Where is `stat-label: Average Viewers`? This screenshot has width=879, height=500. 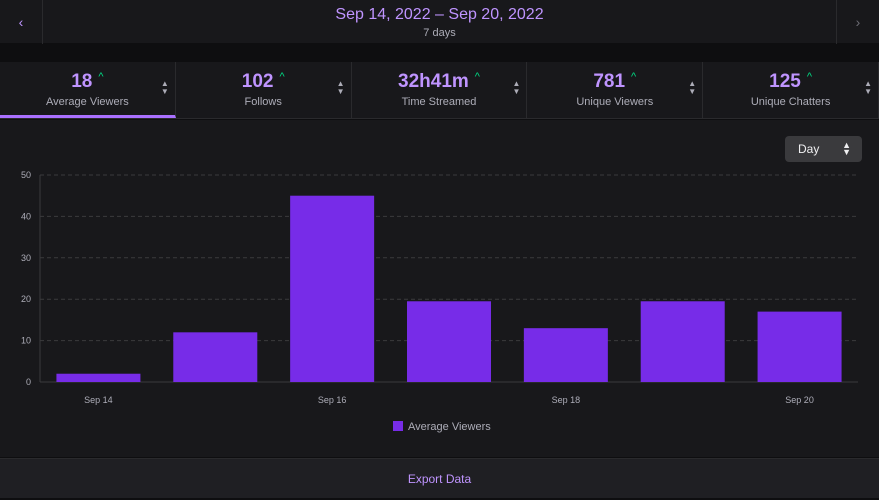
stat-label: Average Viewers is located at coordinates (87, 102).